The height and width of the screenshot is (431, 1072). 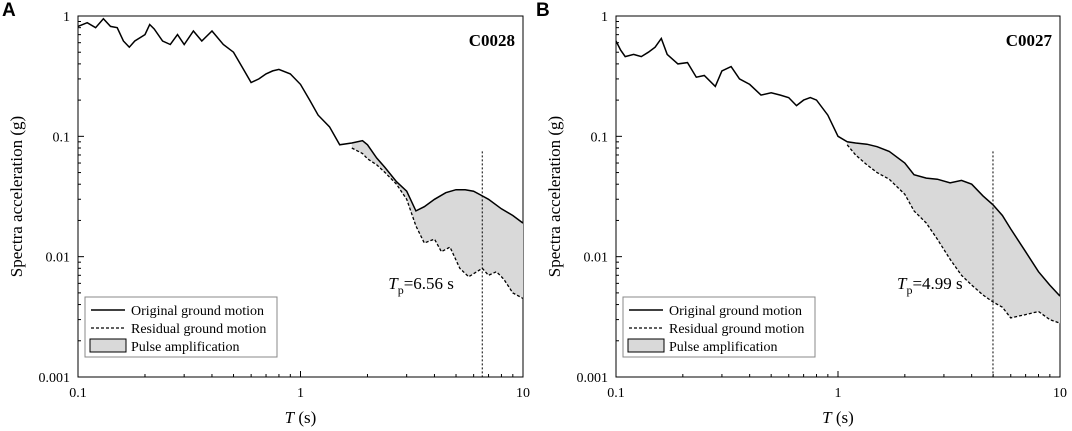 I want to click on residual-ground-motion-line-a, so click(x=437, y=223).